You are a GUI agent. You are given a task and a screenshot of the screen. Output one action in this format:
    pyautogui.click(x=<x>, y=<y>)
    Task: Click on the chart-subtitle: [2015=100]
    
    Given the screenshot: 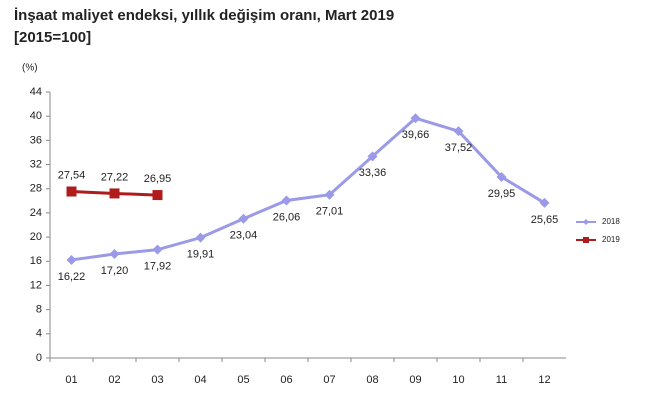 What is the action you would take?
    pyautogui.click(x=52, y=37)
    